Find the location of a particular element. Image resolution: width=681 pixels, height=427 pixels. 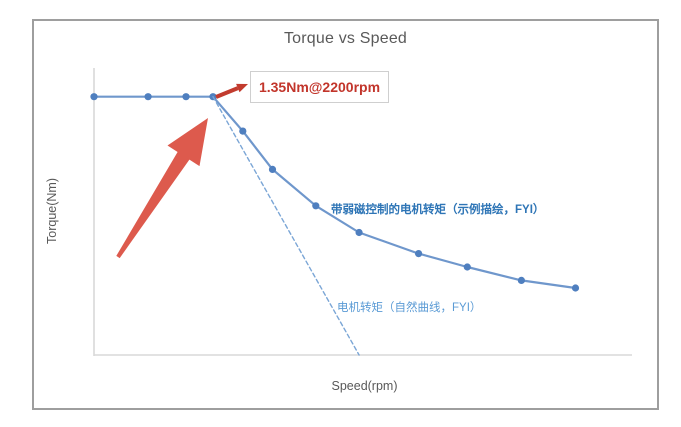

callout-arrow-icon is located at coordinates (231, 91).